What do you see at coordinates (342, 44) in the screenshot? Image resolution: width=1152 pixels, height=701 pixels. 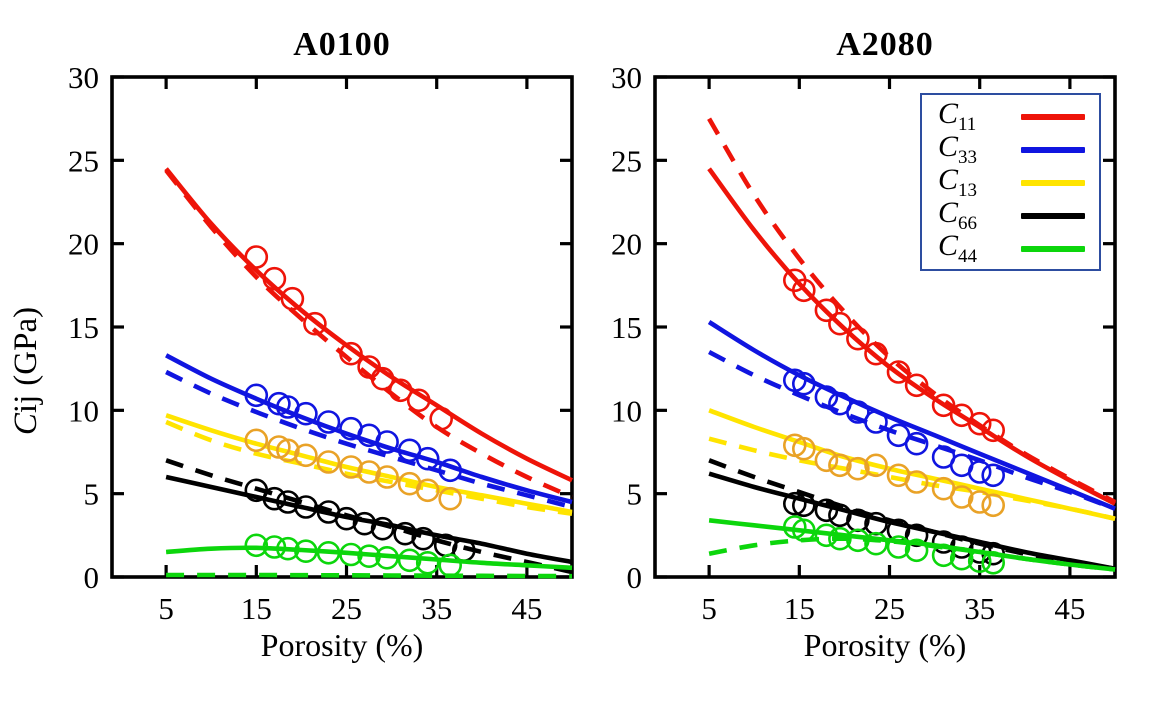 I see `panel-title-left: A0100` at bounding box center [342, 44].